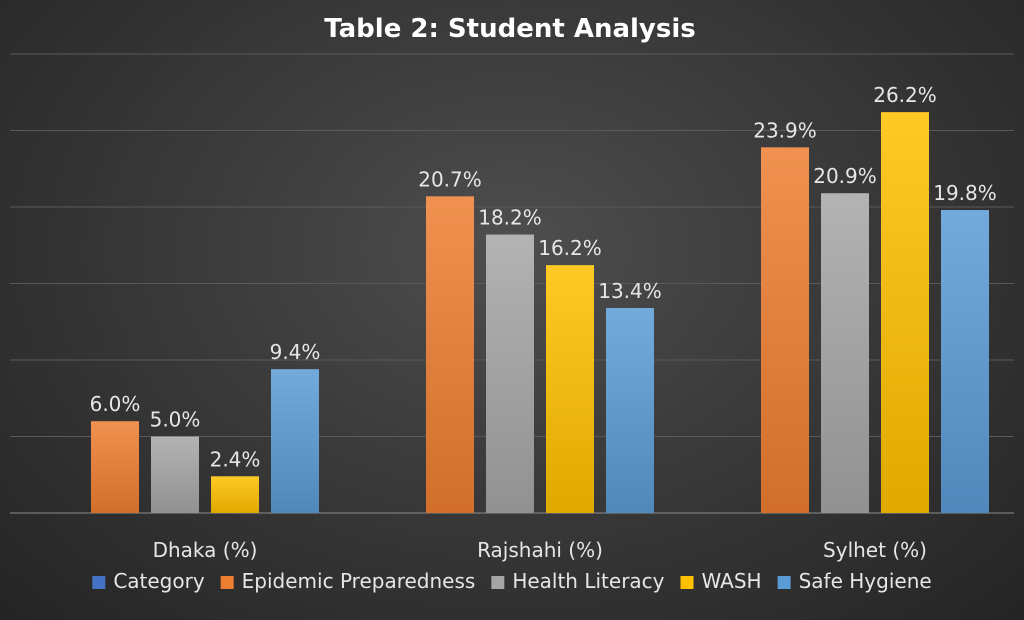  What do you see at coordinates (295, 352) in the screenshot?
I see `data-label-safe-hygiene-dhaka: 9.4%` at bounding box center [295, 352].